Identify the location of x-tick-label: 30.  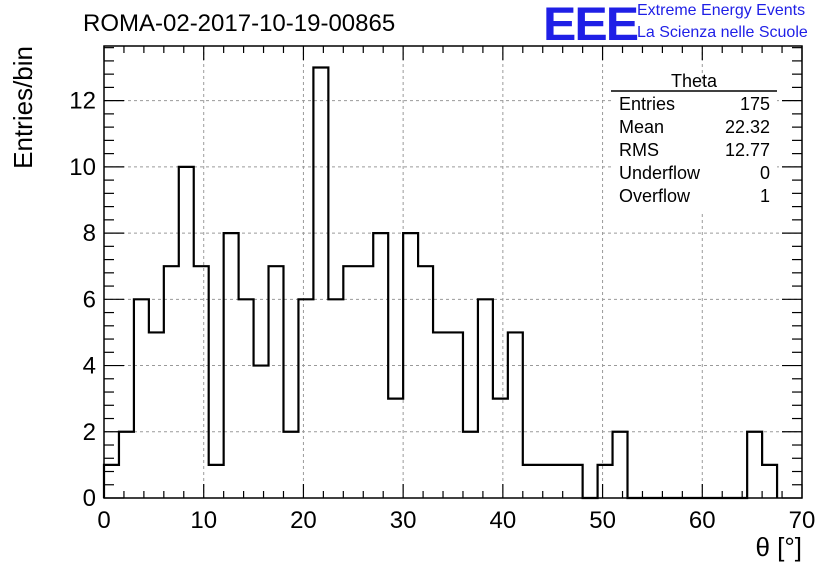
(403, 520).